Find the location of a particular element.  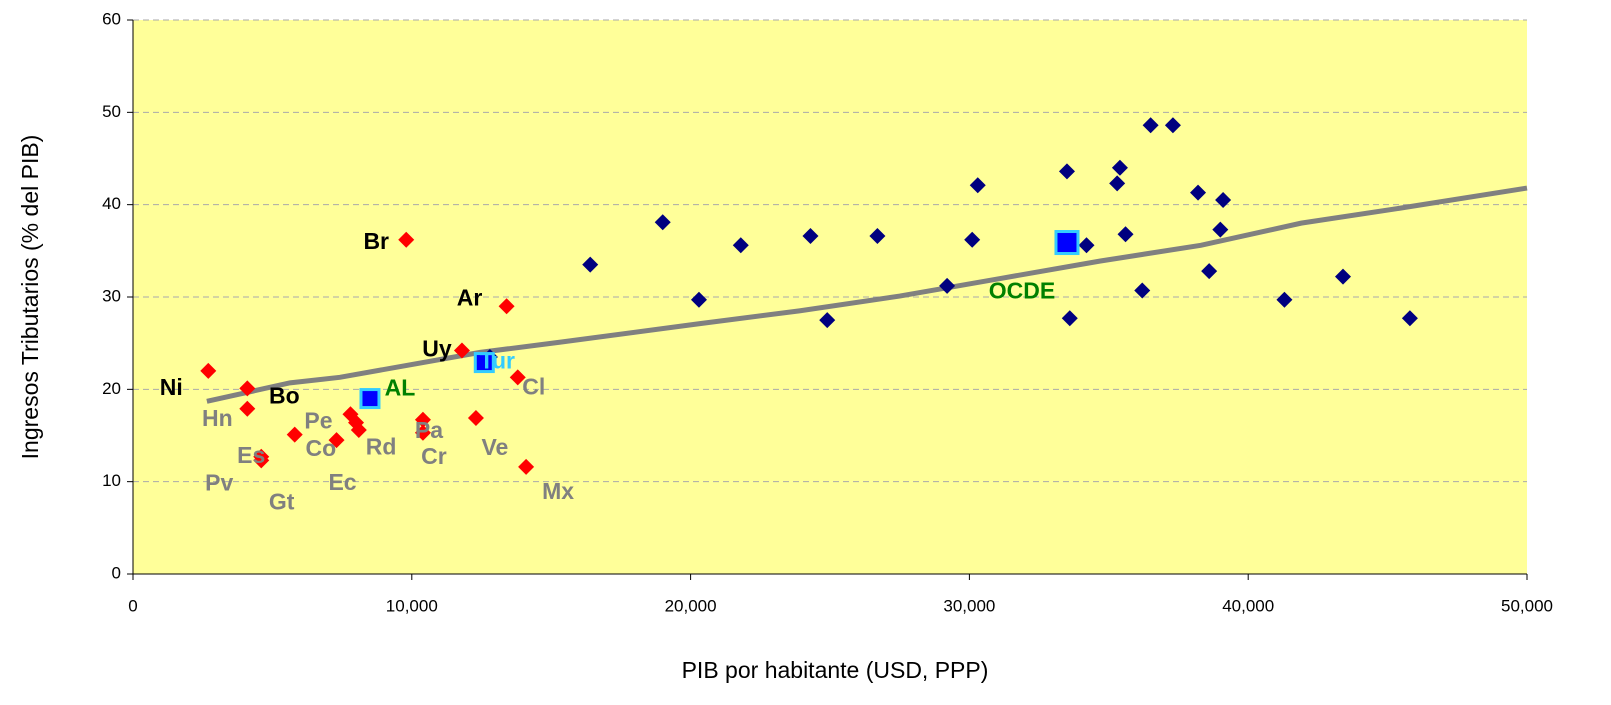

point-label: Rd is located at coordinates (381, 447).